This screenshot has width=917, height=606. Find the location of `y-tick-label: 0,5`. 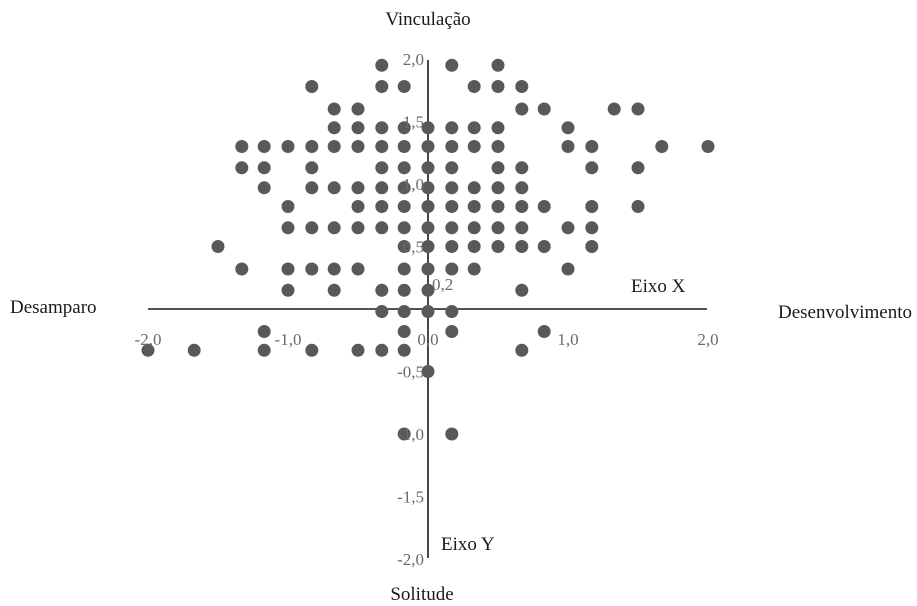

y-tick-label: 0,5 is located at coordinates (413, 247).